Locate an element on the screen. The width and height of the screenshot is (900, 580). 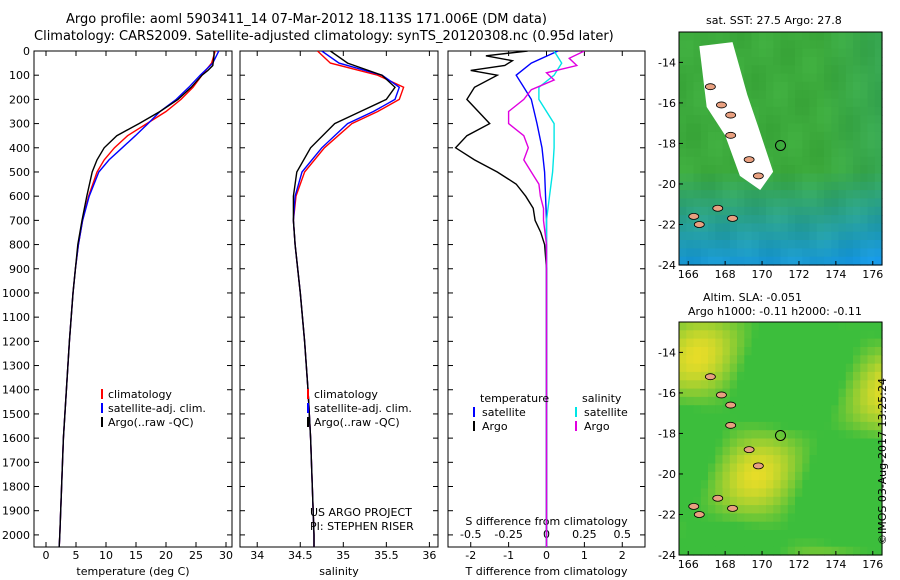
legend-label: Argo(..raw -QC) is located at coordinates (357, 422).